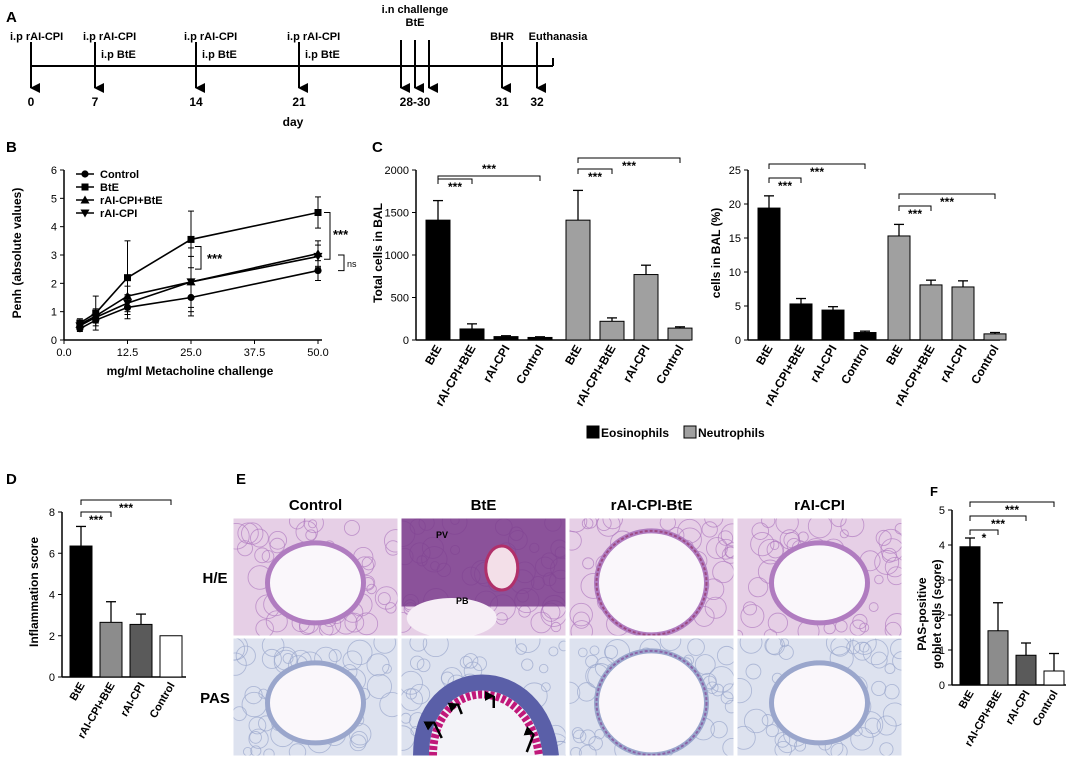  Describe the element at coordinates (559, 37) in the screenshot. I see `timeline-event-label: Euthanasia` at that location.